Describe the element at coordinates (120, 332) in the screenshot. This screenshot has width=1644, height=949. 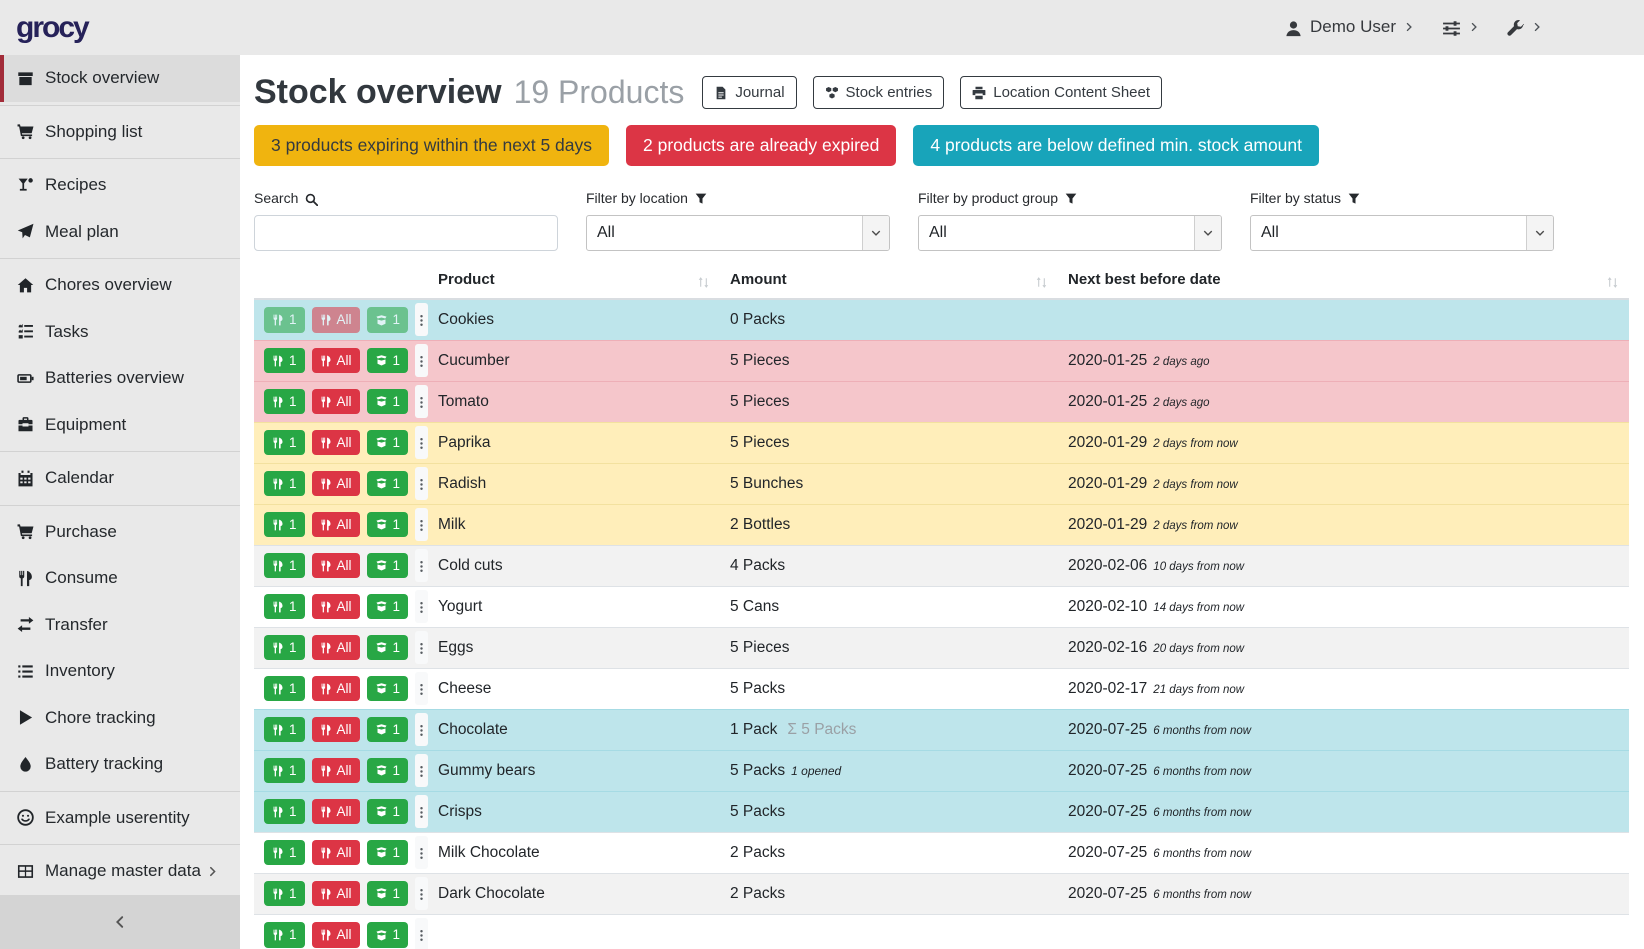
I see `sidebar-item-tasks: Tasks` at that location.